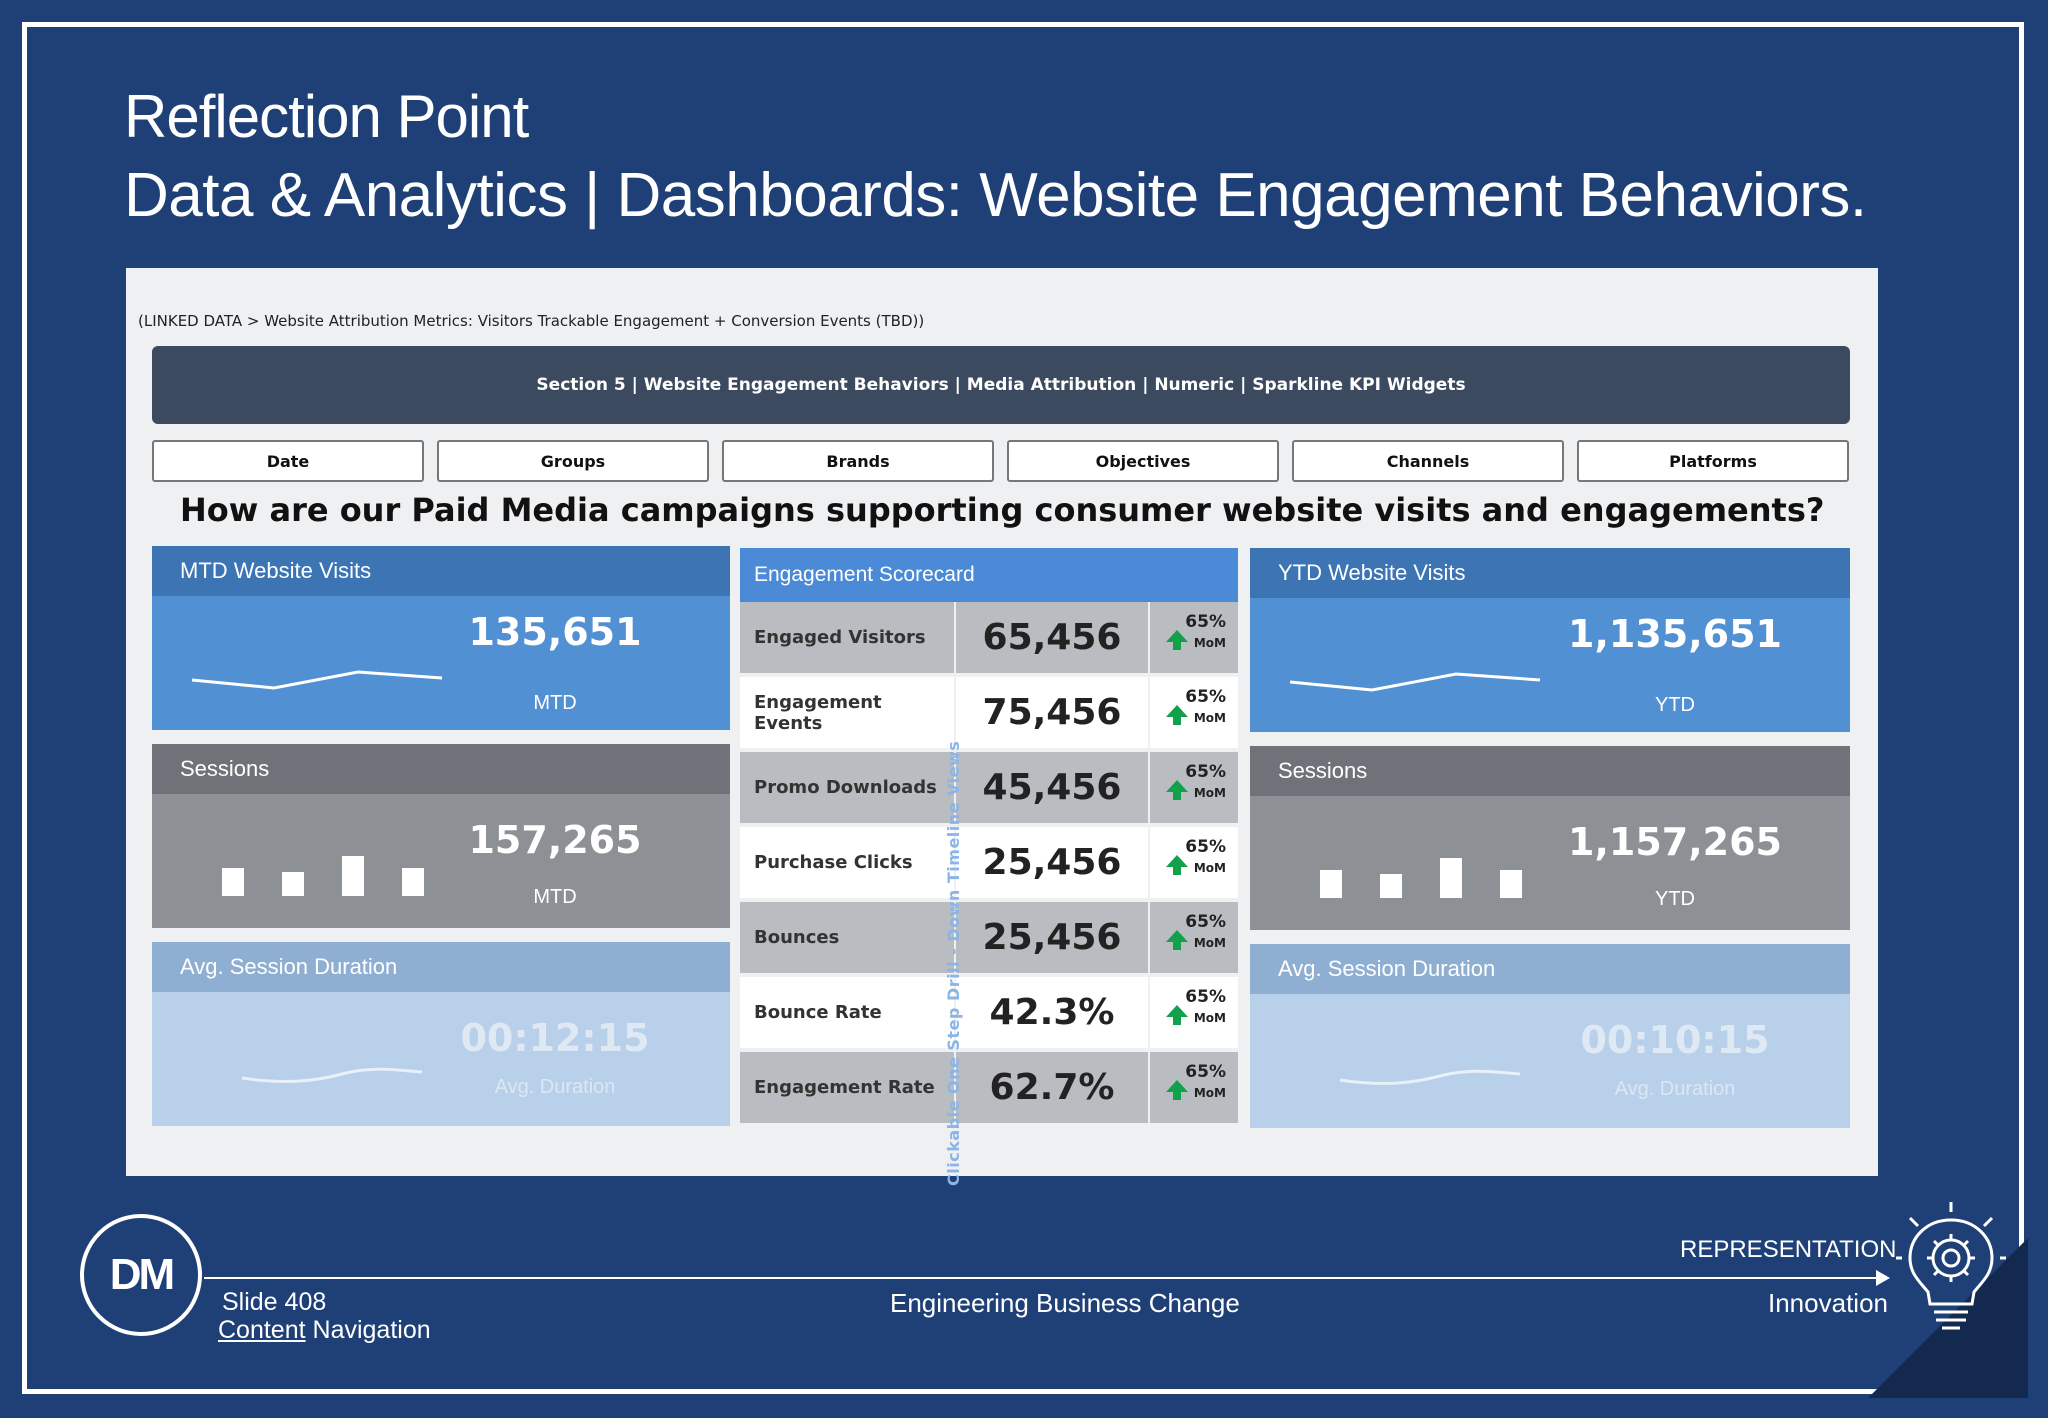 Image resolution: width=2048 pixels, height=1418 pixels. I want to click on scorecard-row: Bounce Rate 42.3% 65% MoM, so click(989, 1014).